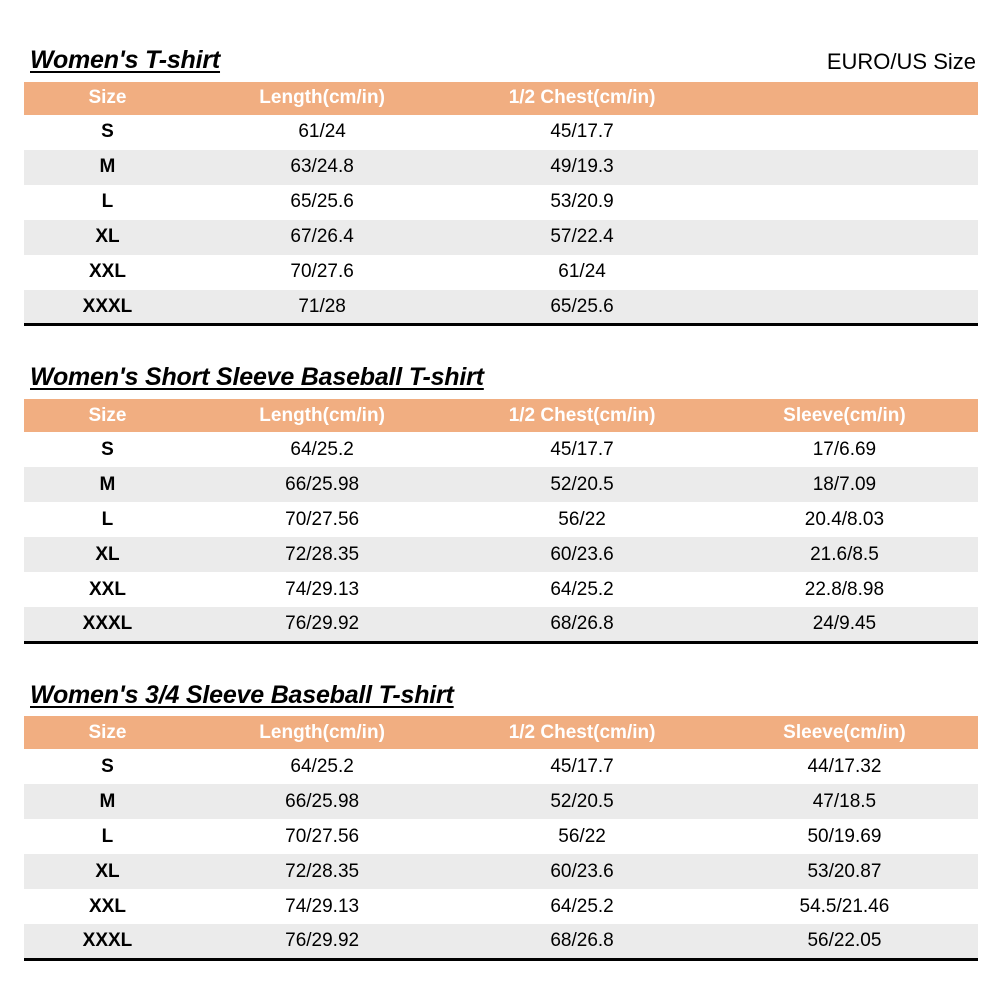  What do you see at coordinates (844, 449) in the screenshot?
I see `value-cell: 17/6.69` at bounding box center [844, 449].